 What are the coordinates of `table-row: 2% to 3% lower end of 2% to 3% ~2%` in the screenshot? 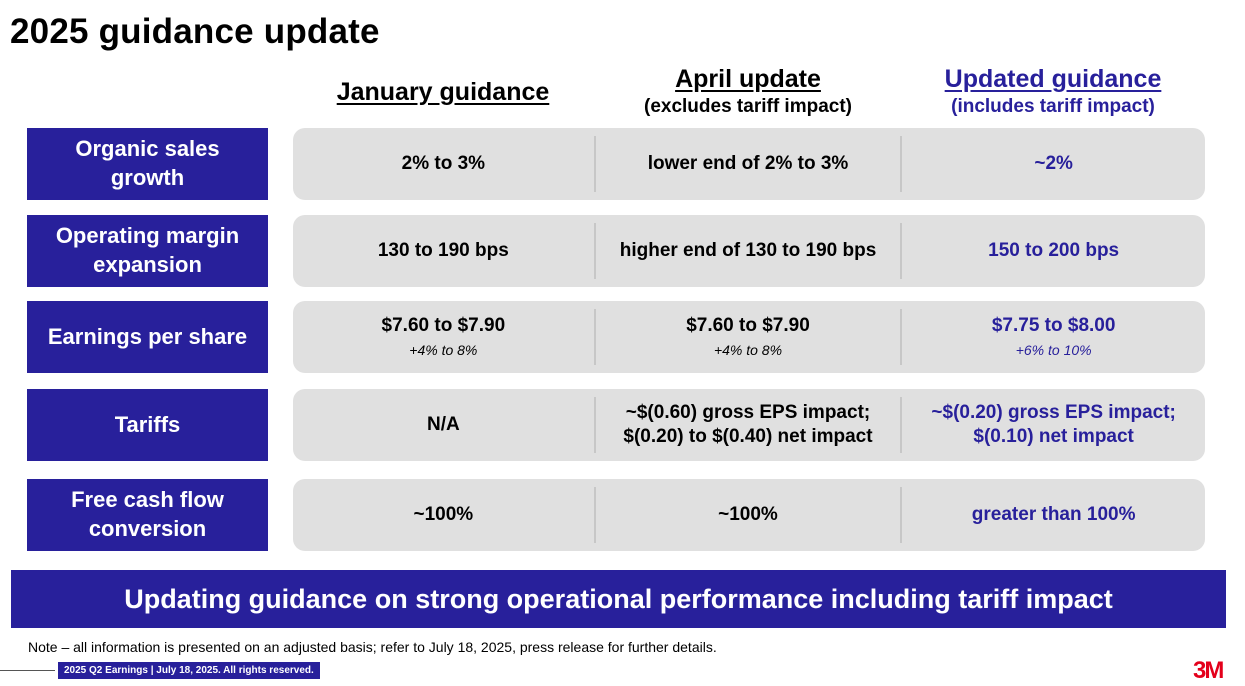 It's located at (749, 164).